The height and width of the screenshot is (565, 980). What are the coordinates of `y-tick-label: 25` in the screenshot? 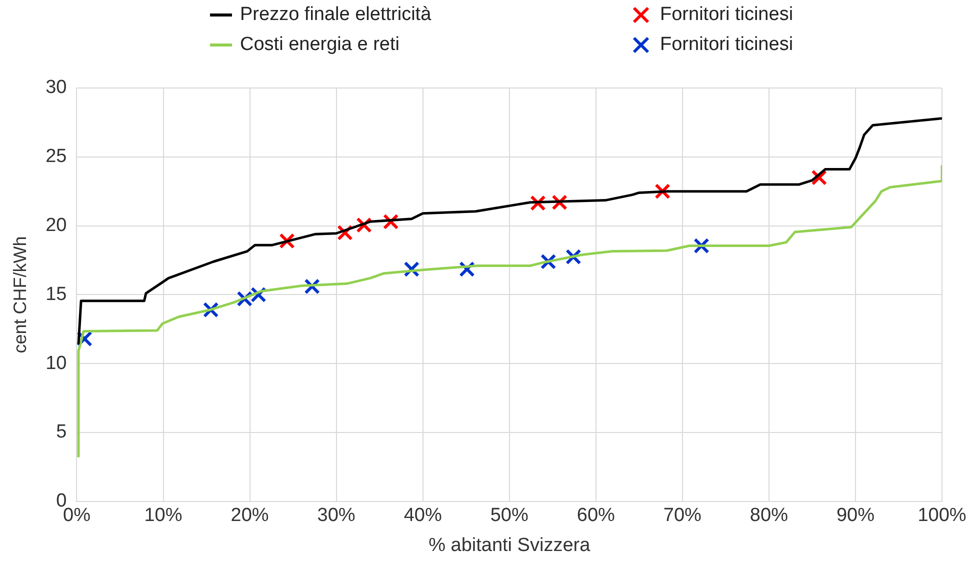 It's located at (56, 157).